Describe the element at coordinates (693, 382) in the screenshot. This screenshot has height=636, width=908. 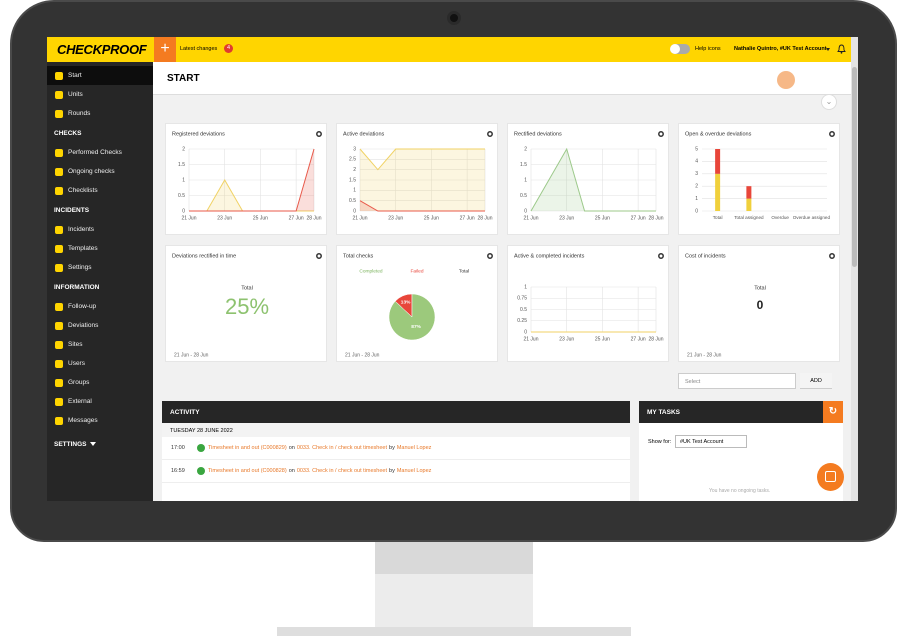
I see `select-placeholder: Select` at that location.